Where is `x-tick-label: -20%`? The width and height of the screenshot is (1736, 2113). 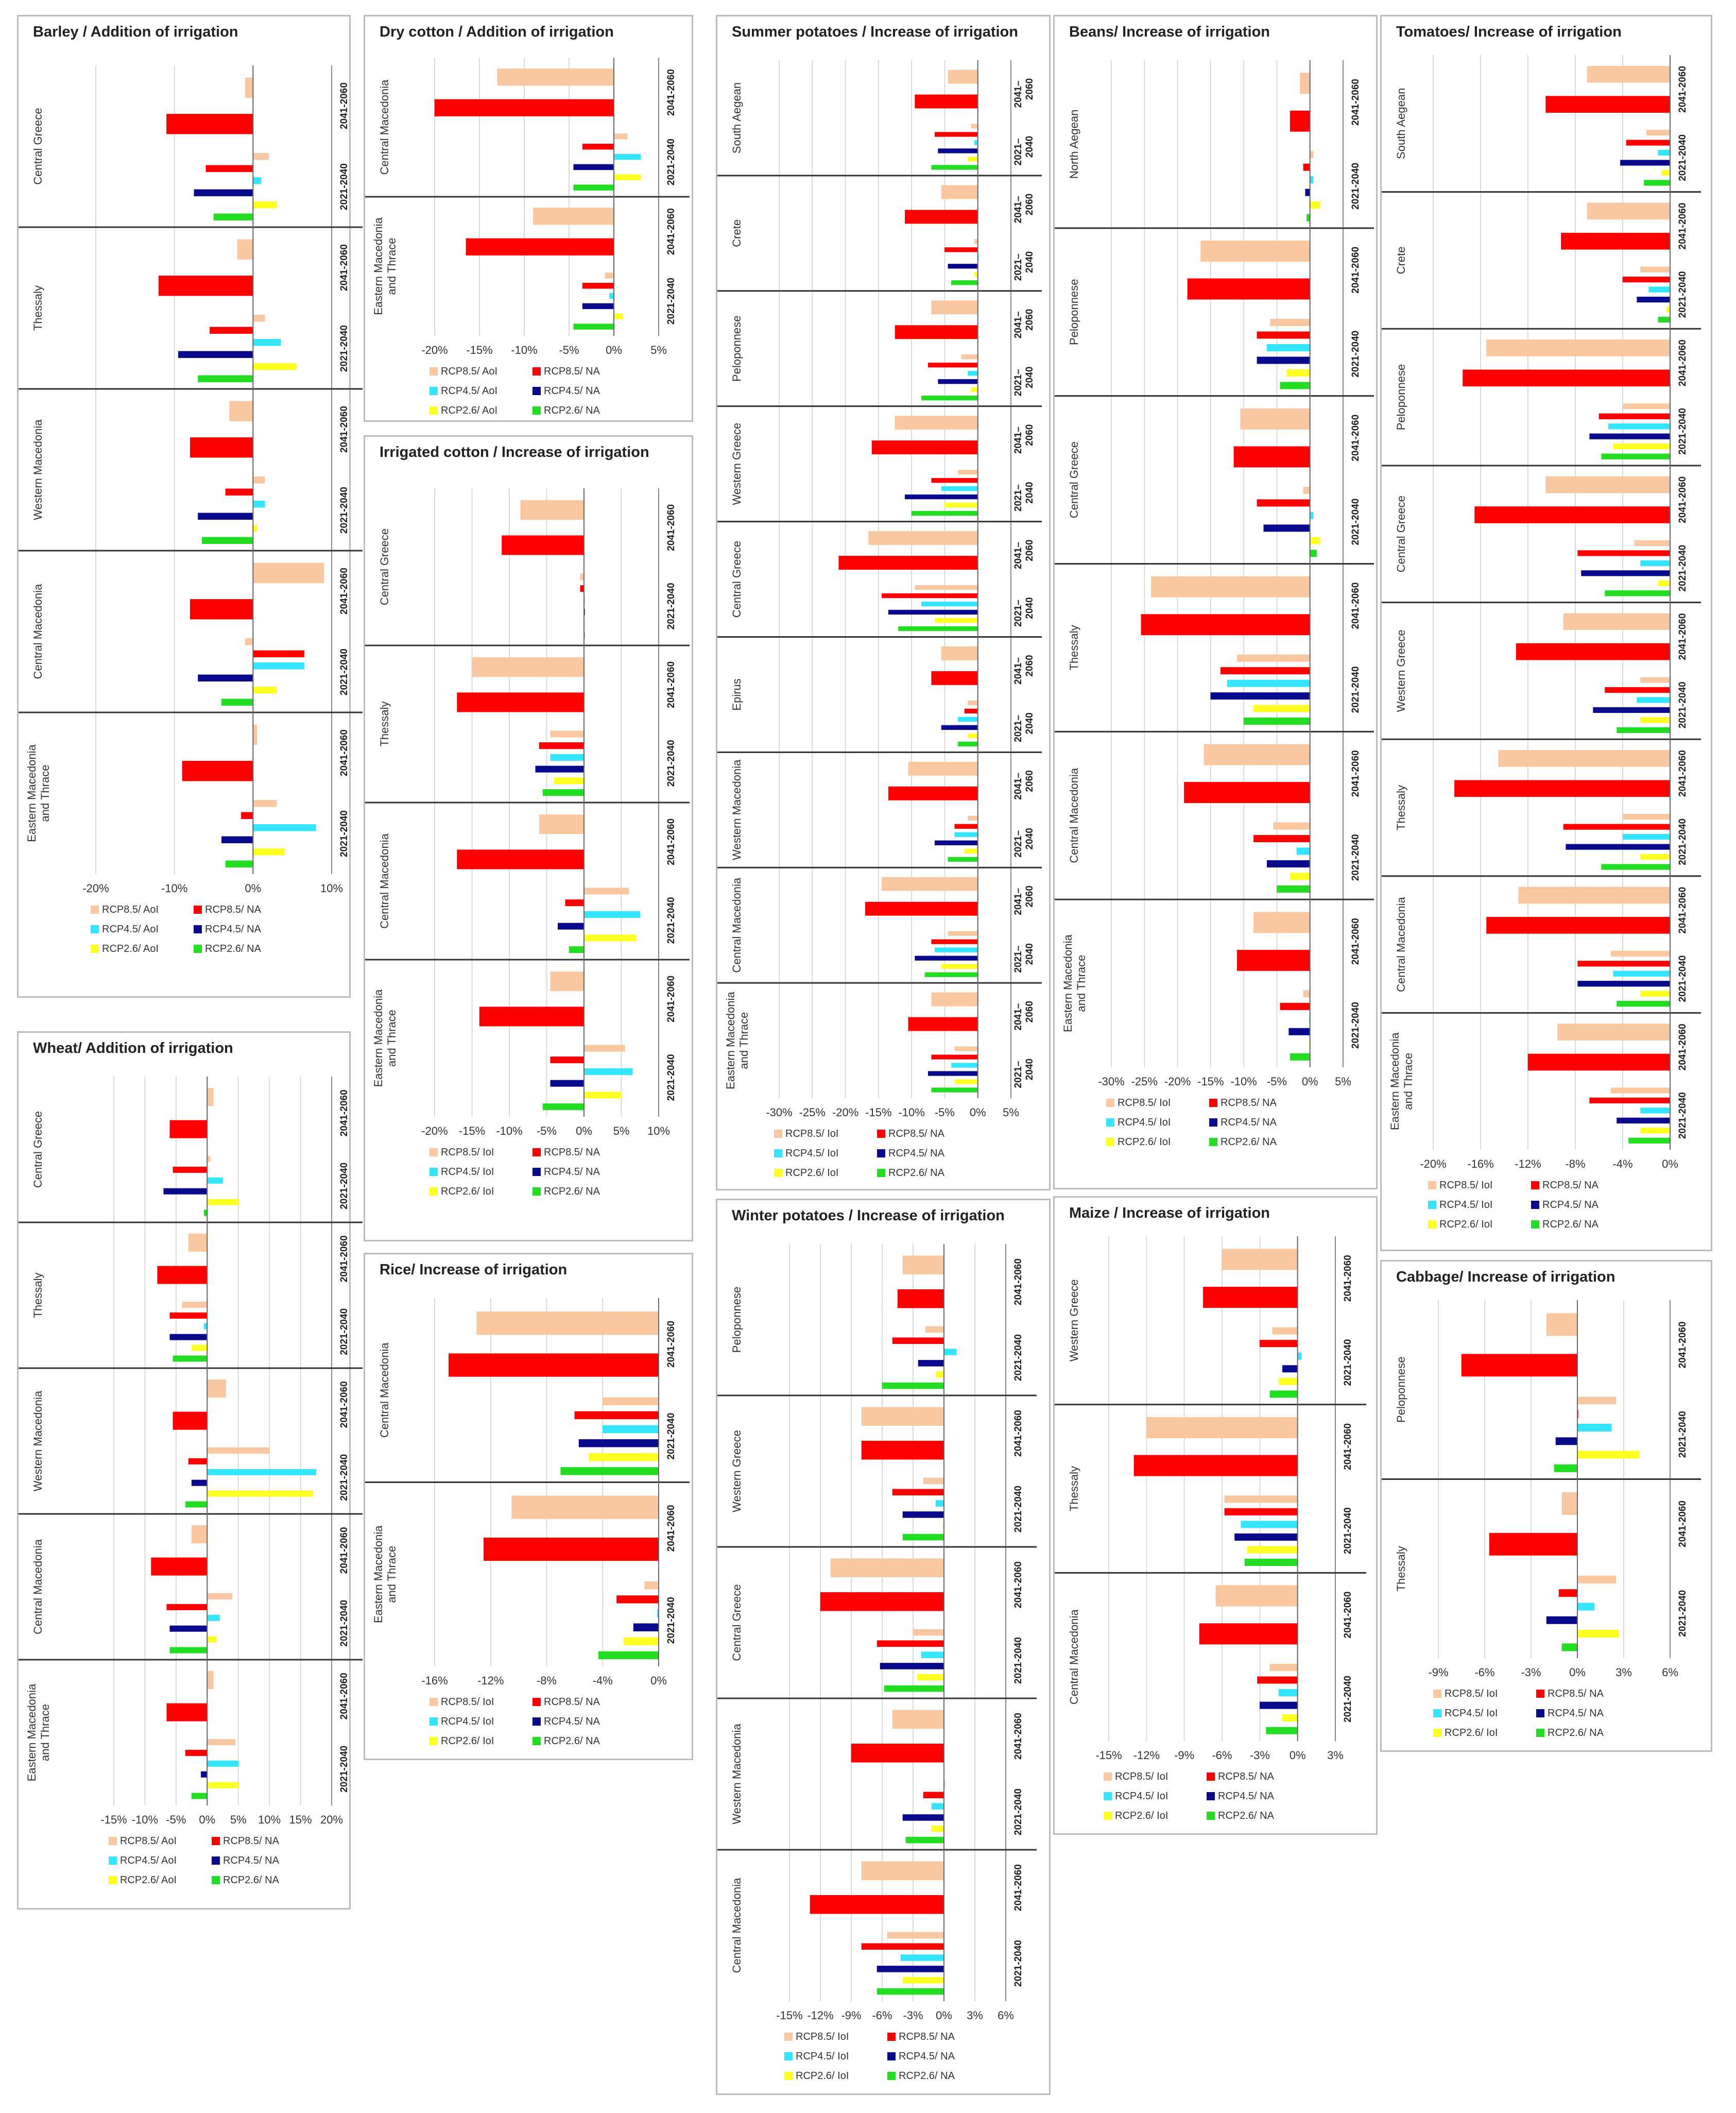
x-tick-label: -20% is located at coordinates (1178, 1081).